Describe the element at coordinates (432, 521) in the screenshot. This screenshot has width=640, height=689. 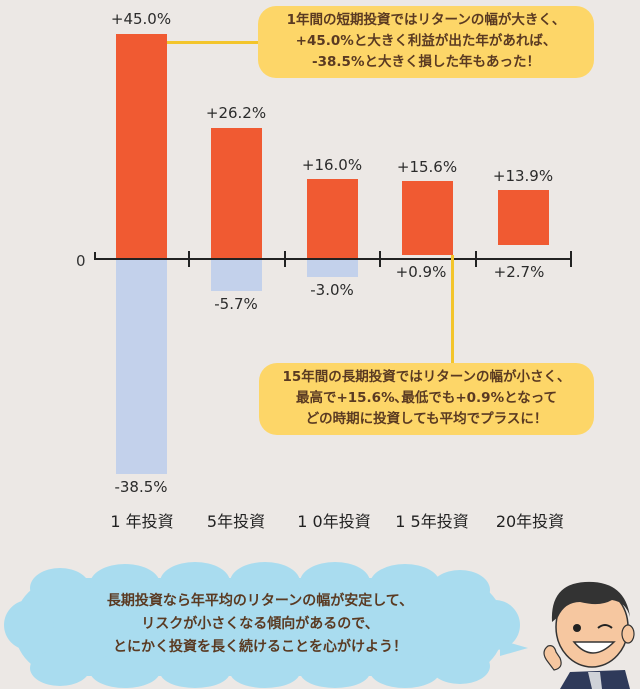
I see `category-15yr: 1 5年投資` at that location.